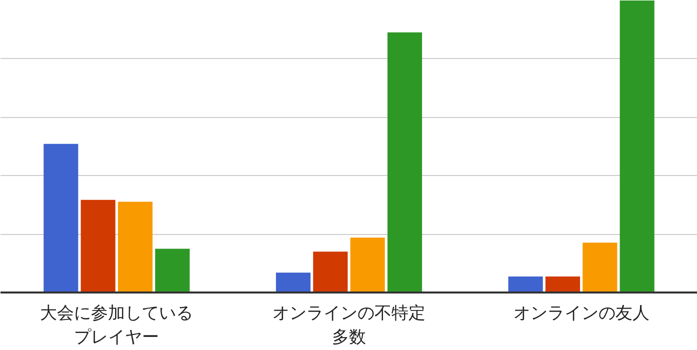 This screenshot has width=697, height=350. I want to click on x-tick-label: オンラインの友人, so click(581, 314).